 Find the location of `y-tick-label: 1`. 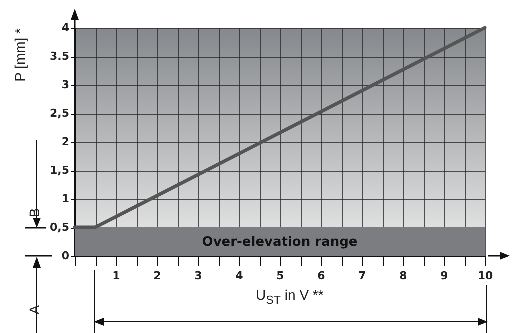

y-tick-label: 1 is located at coordinates (66, 199).